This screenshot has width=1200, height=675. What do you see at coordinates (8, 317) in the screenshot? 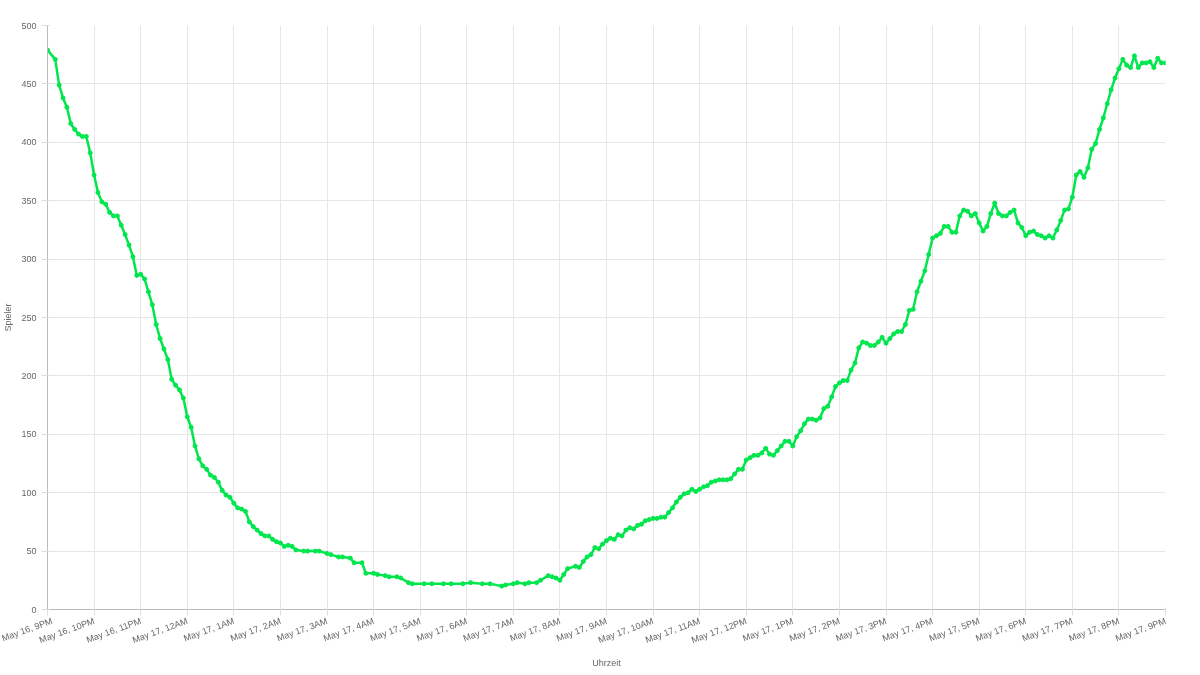
I see `y-axis-title: Spieler` at bounding box center [8, 317].